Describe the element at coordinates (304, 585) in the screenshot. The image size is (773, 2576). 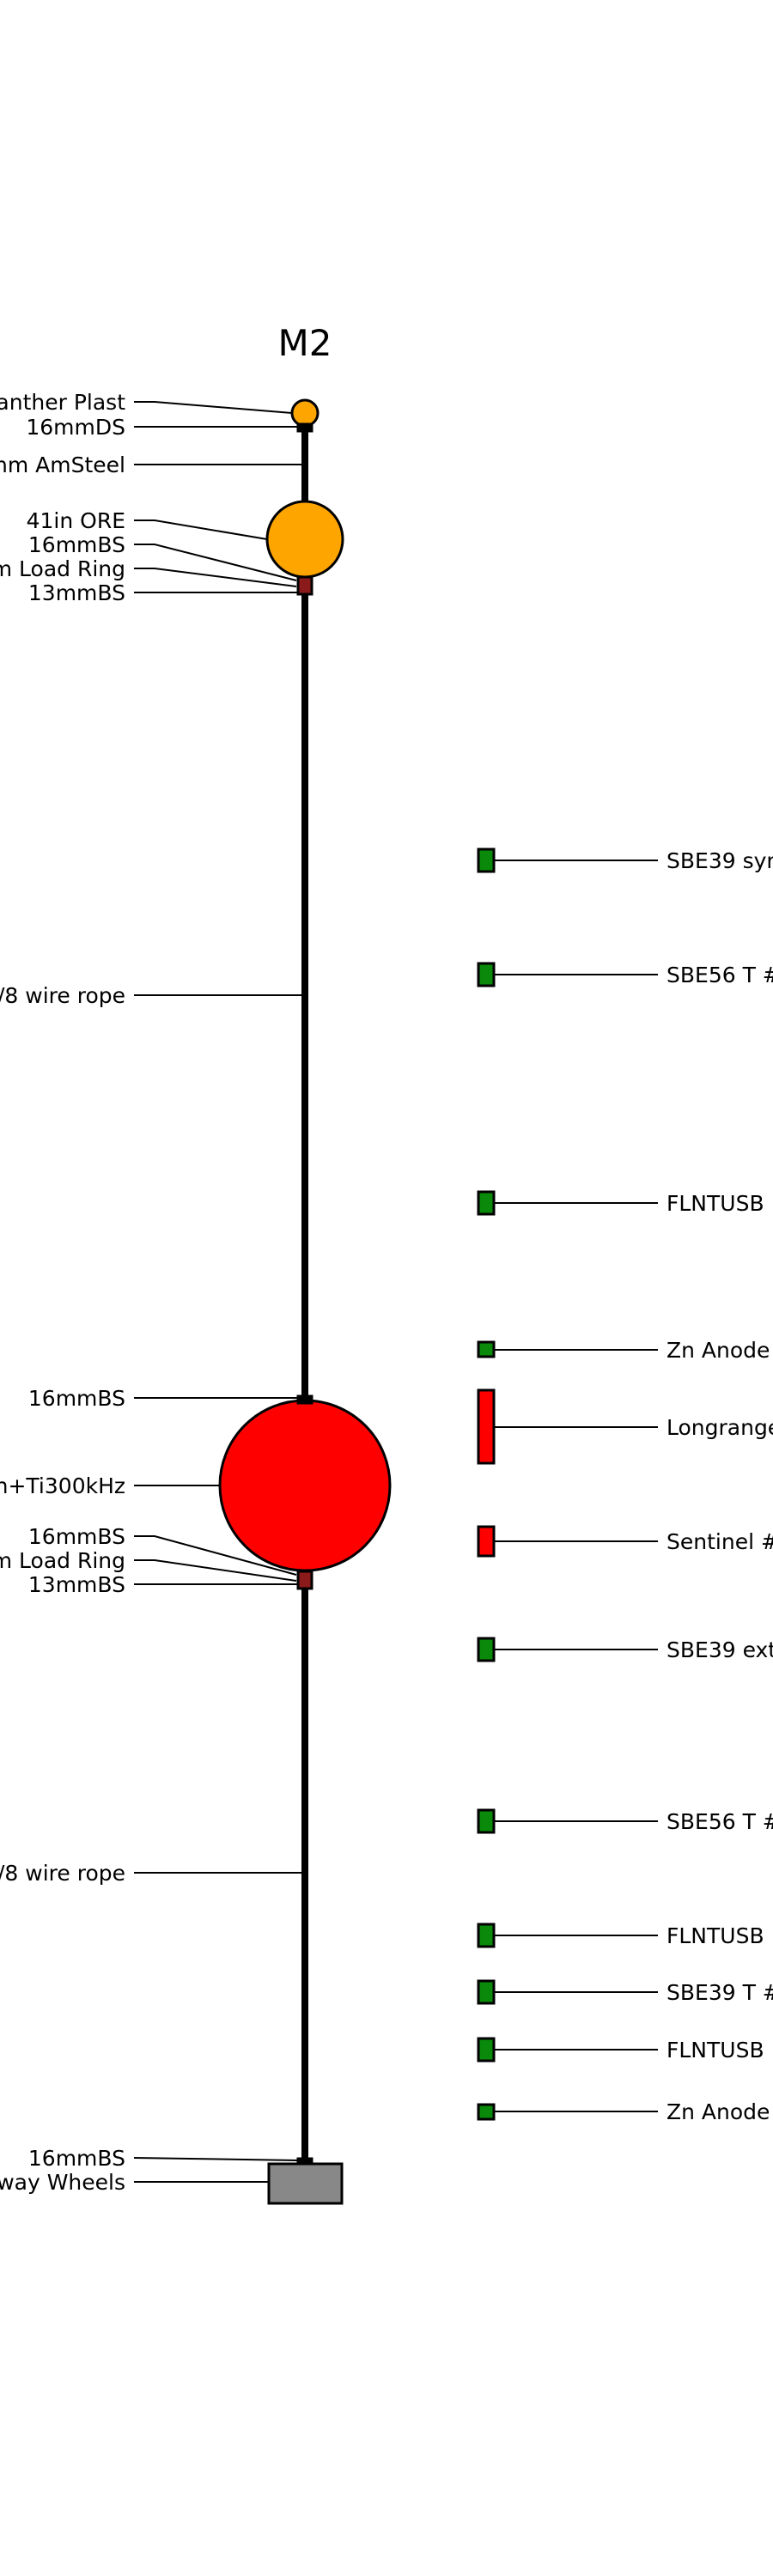
I see `load-ring-upper` at that location.